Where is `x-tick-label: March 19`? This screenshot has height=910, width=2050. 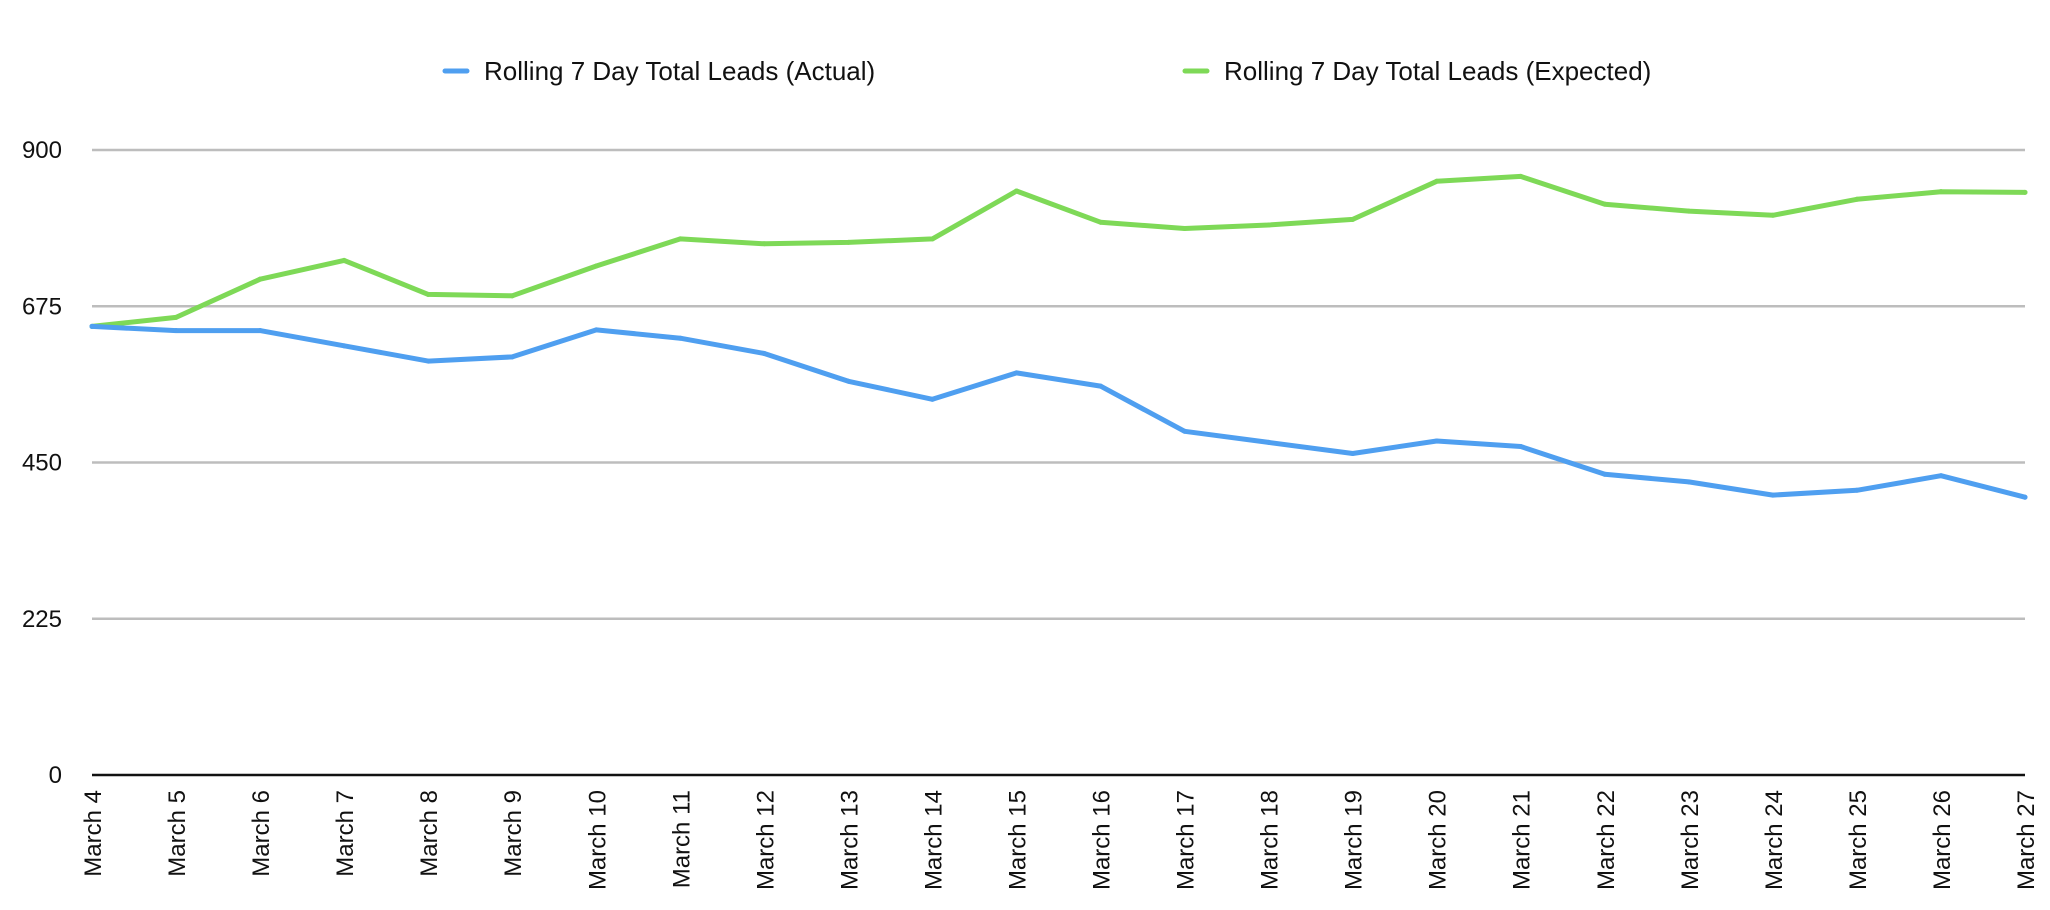
x-tick-label: March 19 is located at coordinates (1354, 840).